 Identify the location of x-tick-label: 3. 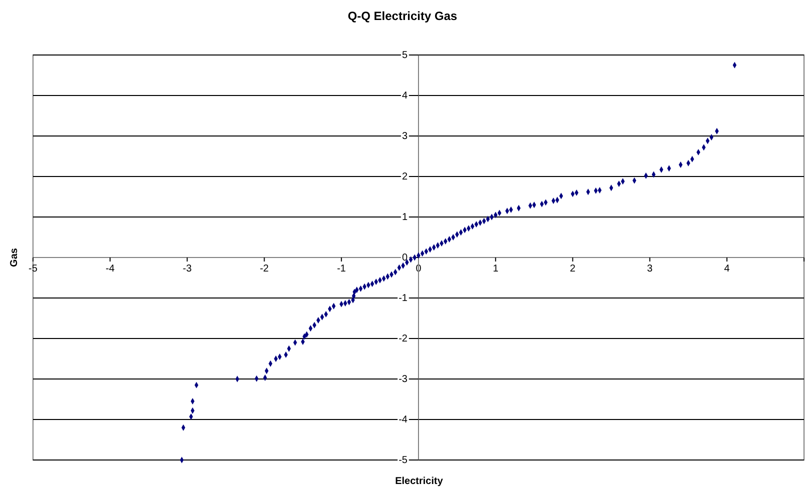
(650, 269).